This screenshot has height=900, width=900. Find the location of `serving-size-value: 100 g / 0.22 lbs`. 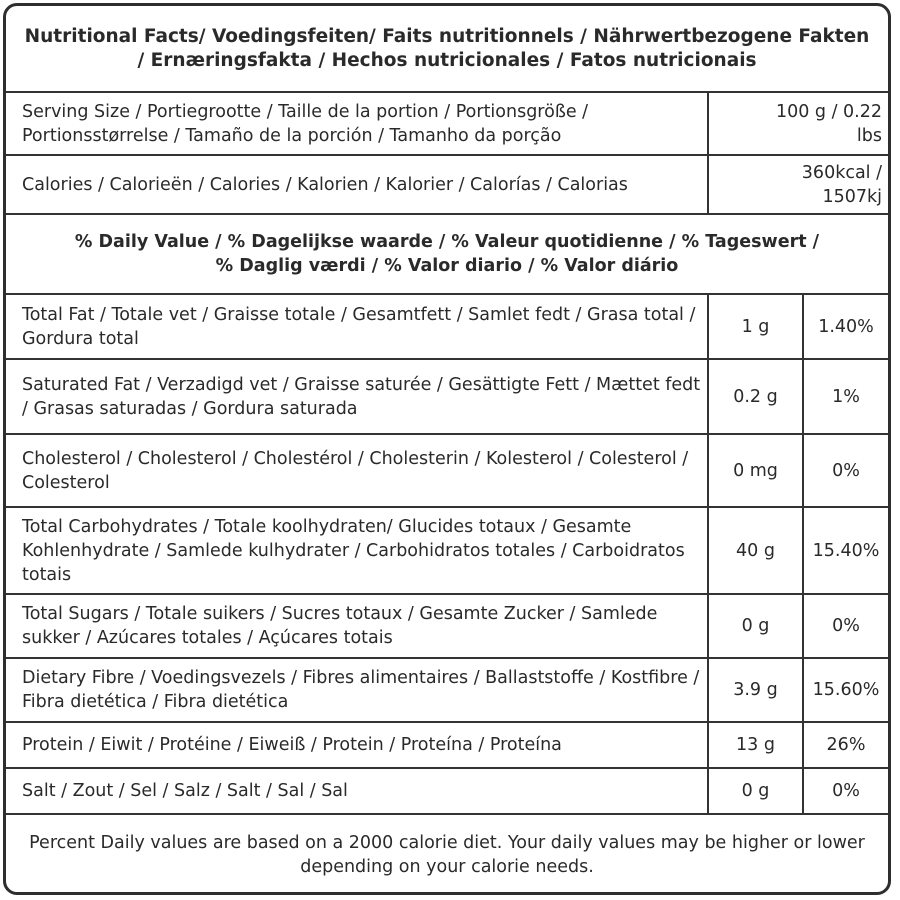

serving-size-value: 100 g / 0.22 lbs is located at coordinates (828, 123).